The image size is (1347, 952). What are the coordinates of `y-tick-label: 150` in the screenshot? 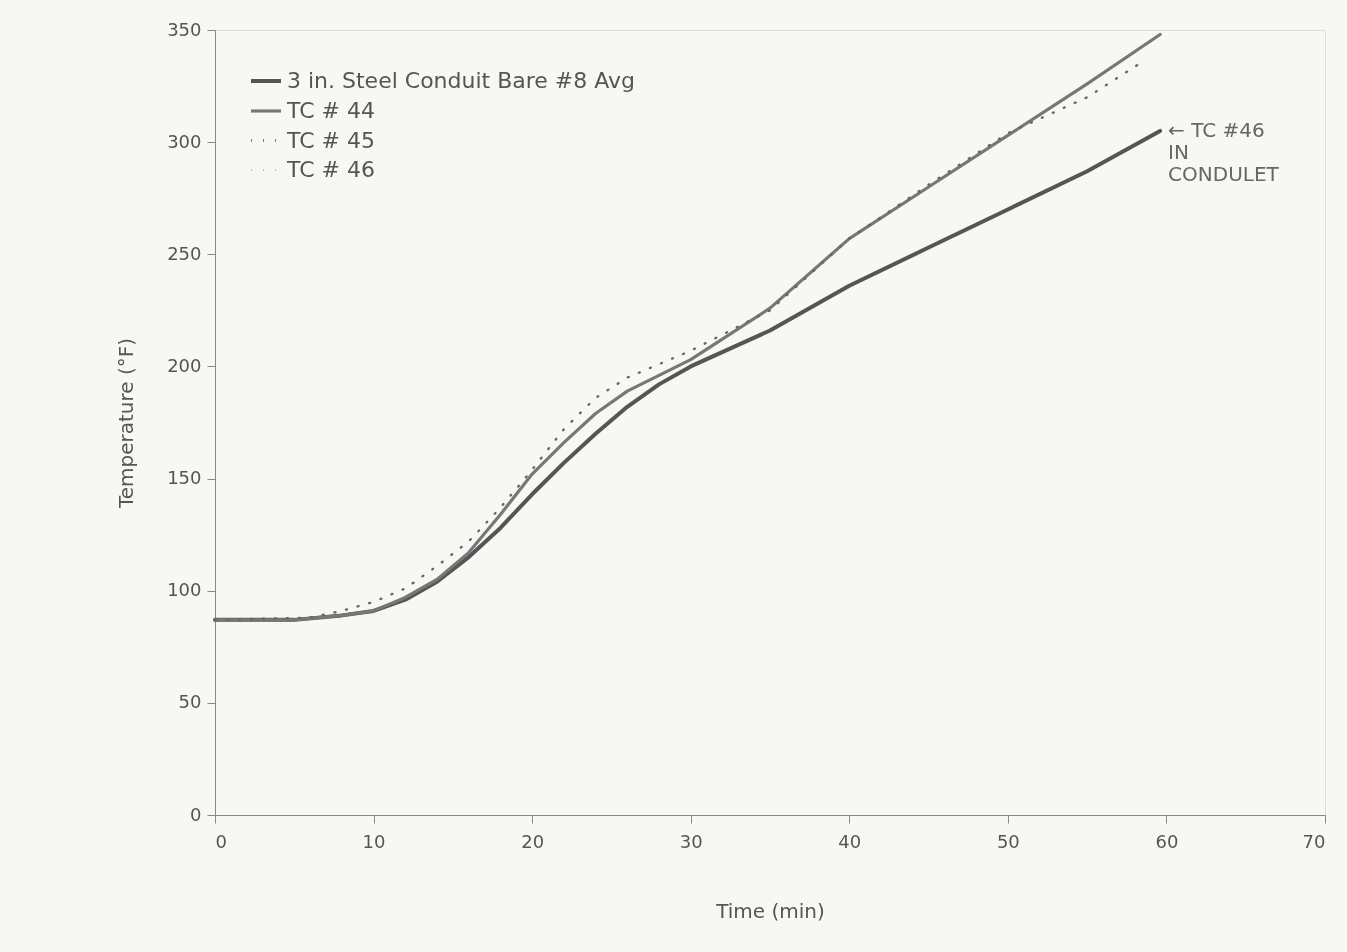 It's located at (184, 478).